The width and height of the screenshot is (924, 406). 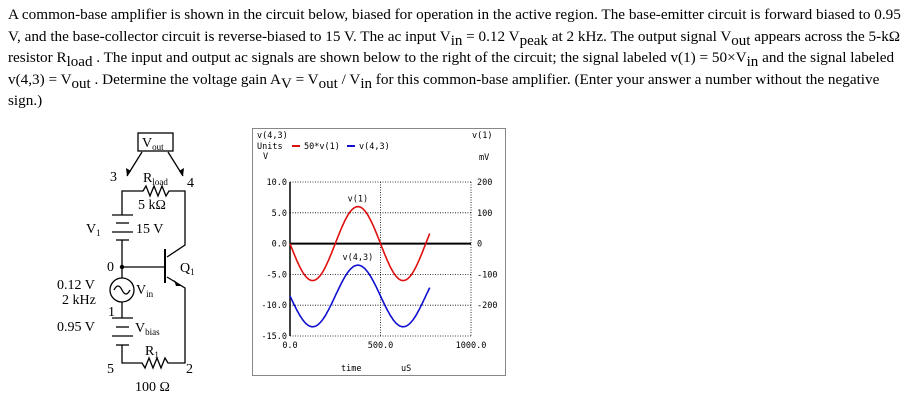 What do you see at coordinates (360, 296) in the screenshot?
I see `series-2-line` at bounding box center [360, 296].